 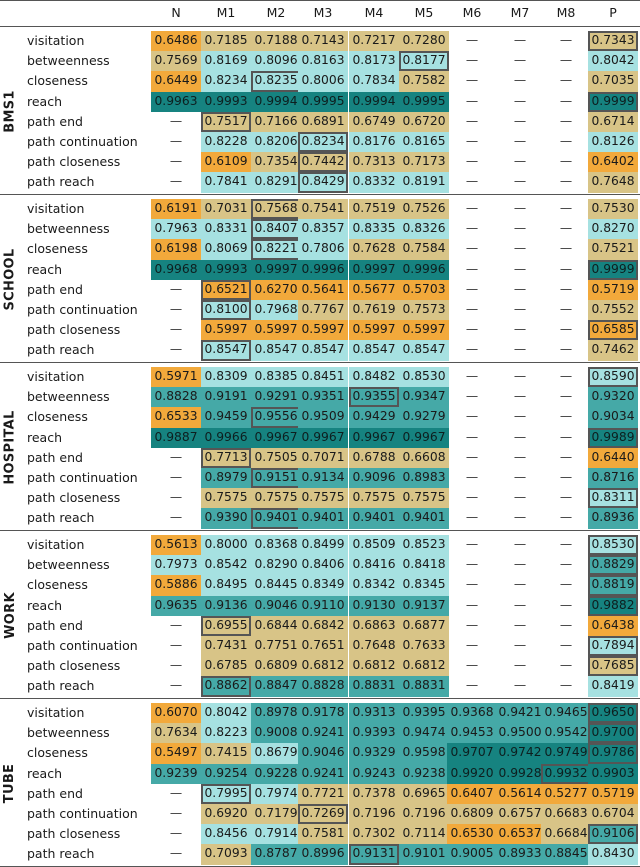 What do you see at coordinates (226, 310) in the screenshot?
I see `table-cell: 0.8100` at bounding box center [226, 310].